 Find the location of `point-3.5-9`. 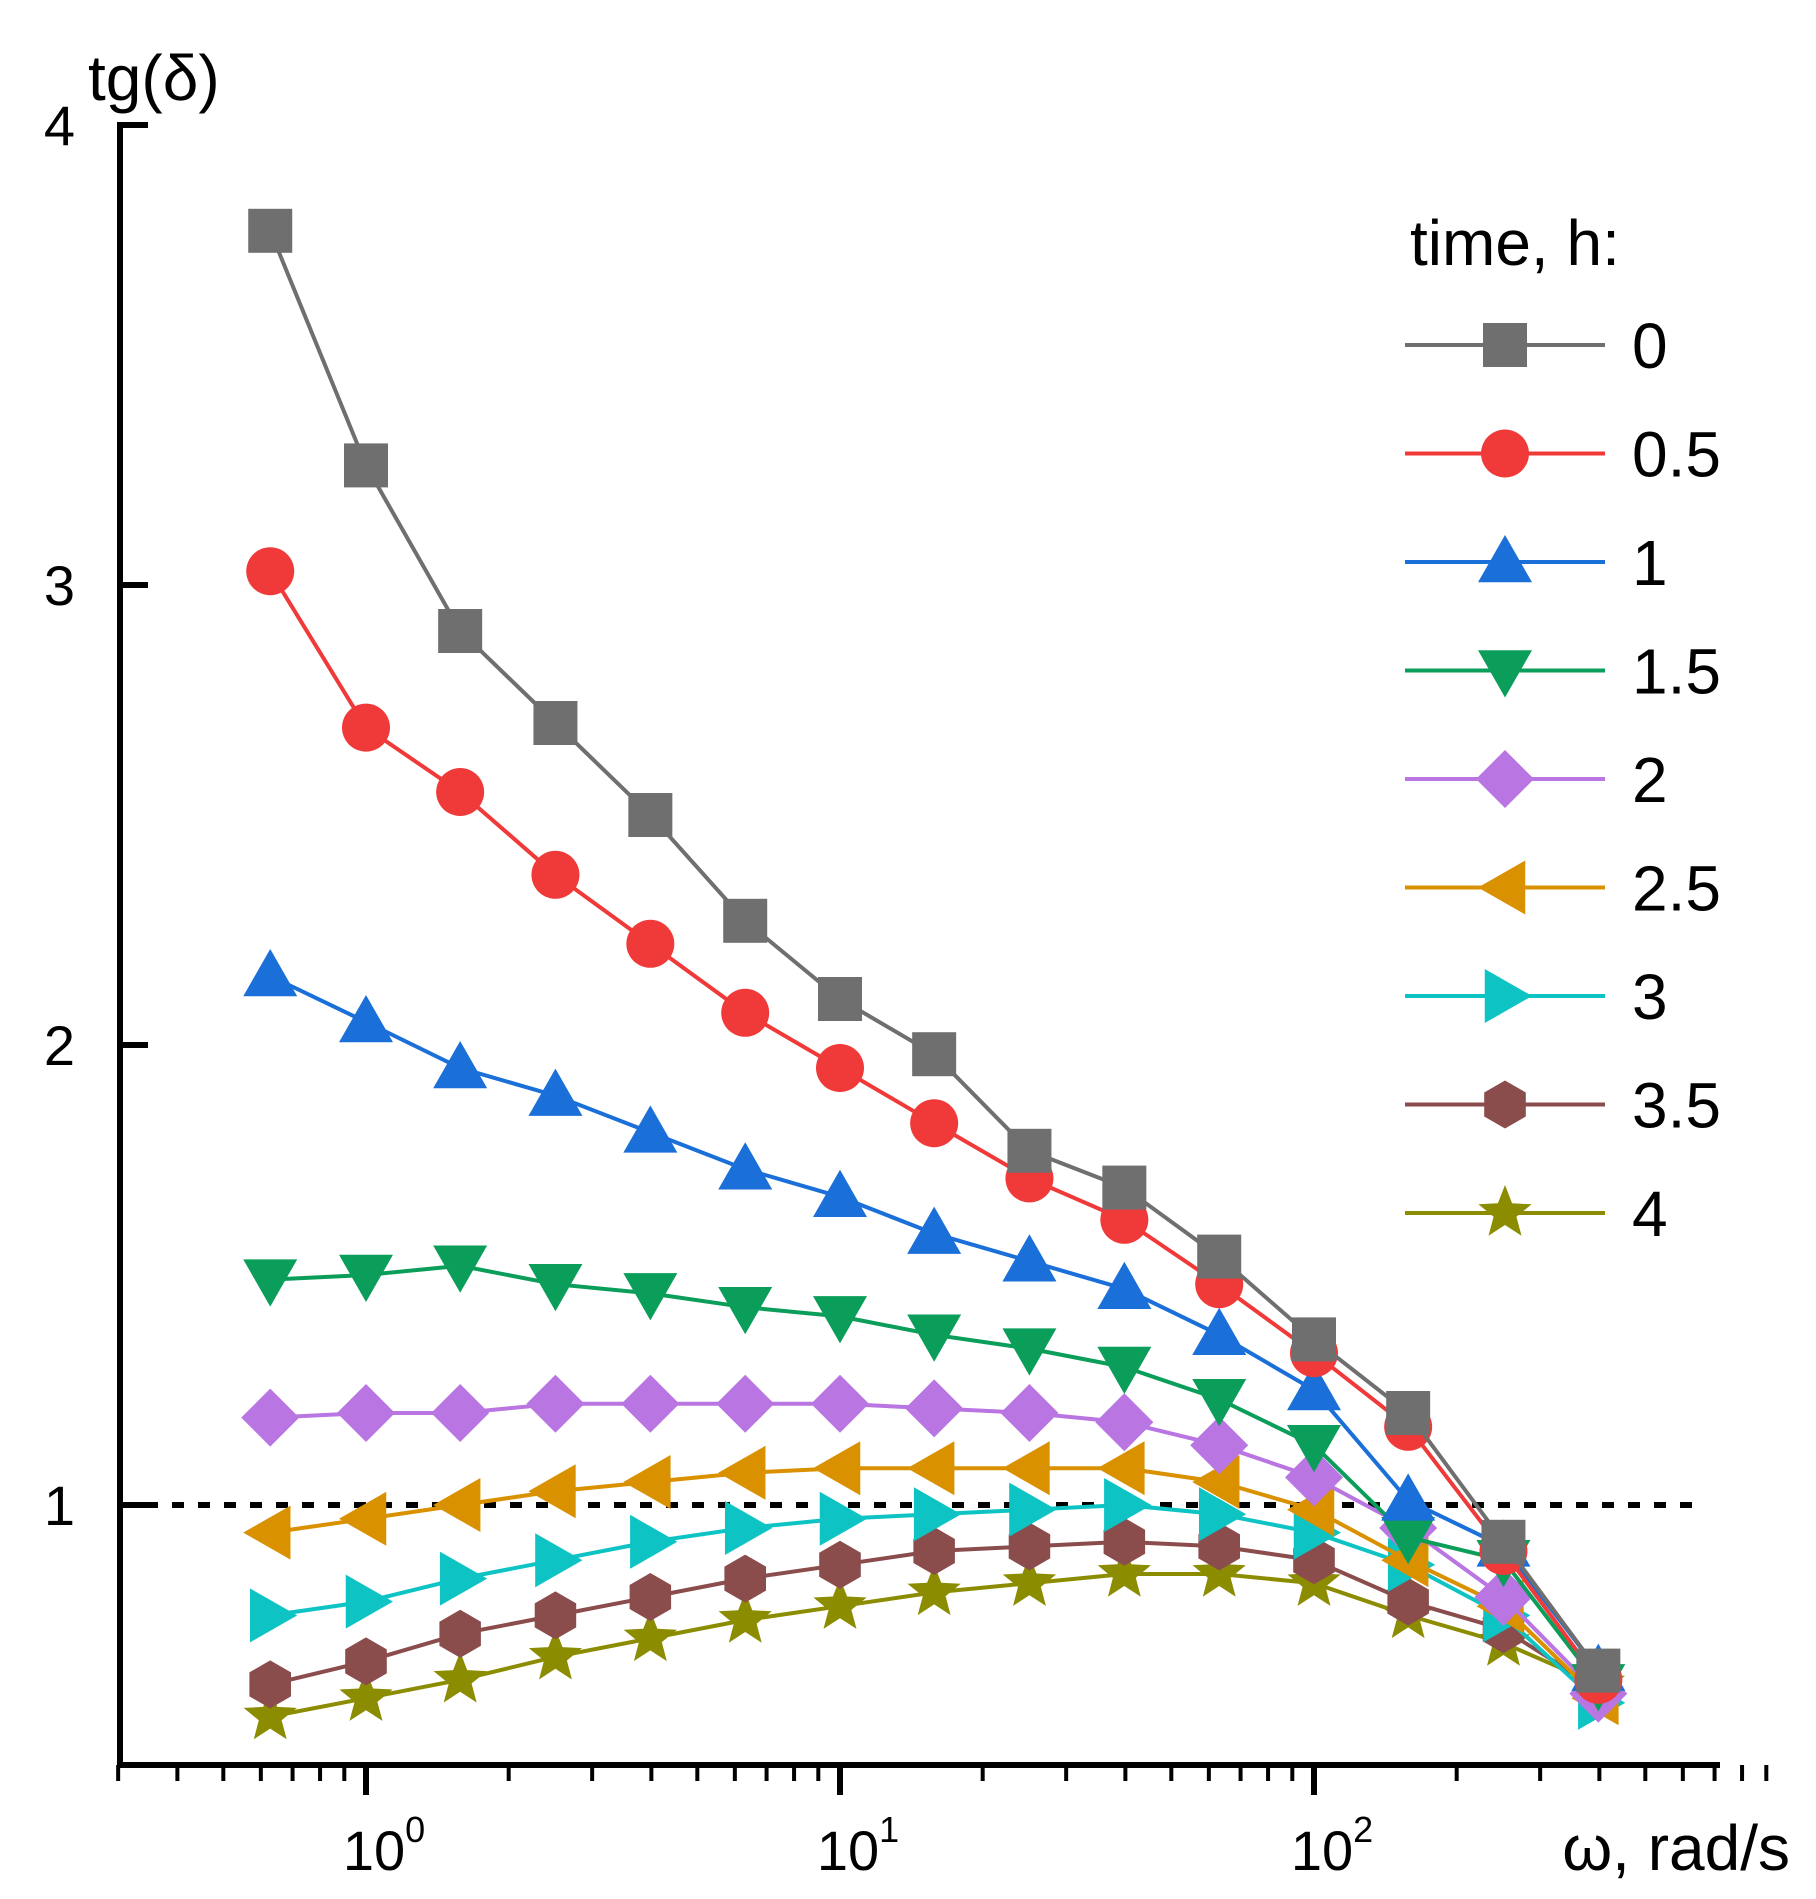

point-3.5-9 is located at coordinates (1124, 1541).